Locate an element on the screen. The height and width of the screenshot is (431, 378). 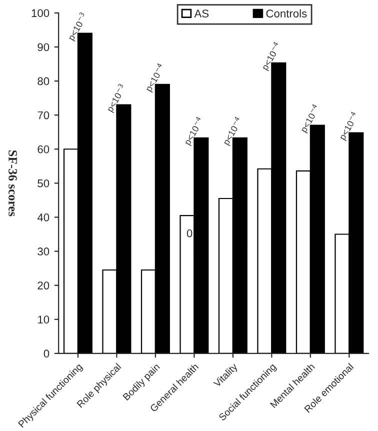
legend-label: AS is located at coordinates (201, 14).